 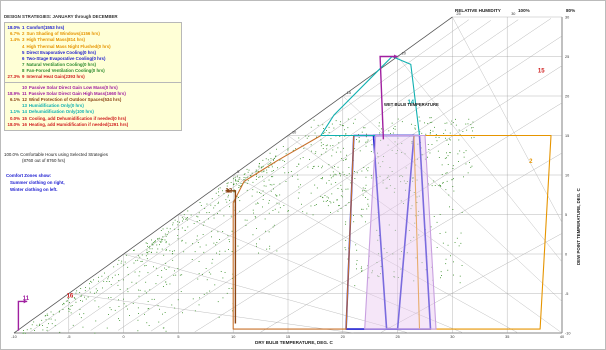 What do you see at coordinates (578, 226) in the screenshot?
I see `y-axis-label: DEW POINT TEMPERATURE, DEG. C` at bounding box center [578, 226].